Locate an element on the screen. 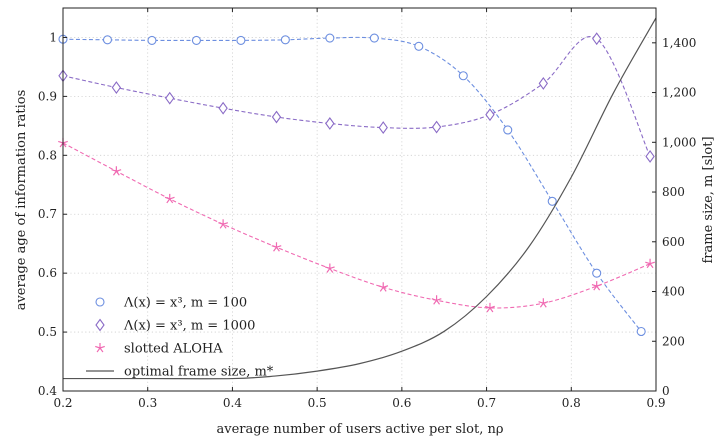  x-tick-label: 0.6 is located at coordinates (401, 403).